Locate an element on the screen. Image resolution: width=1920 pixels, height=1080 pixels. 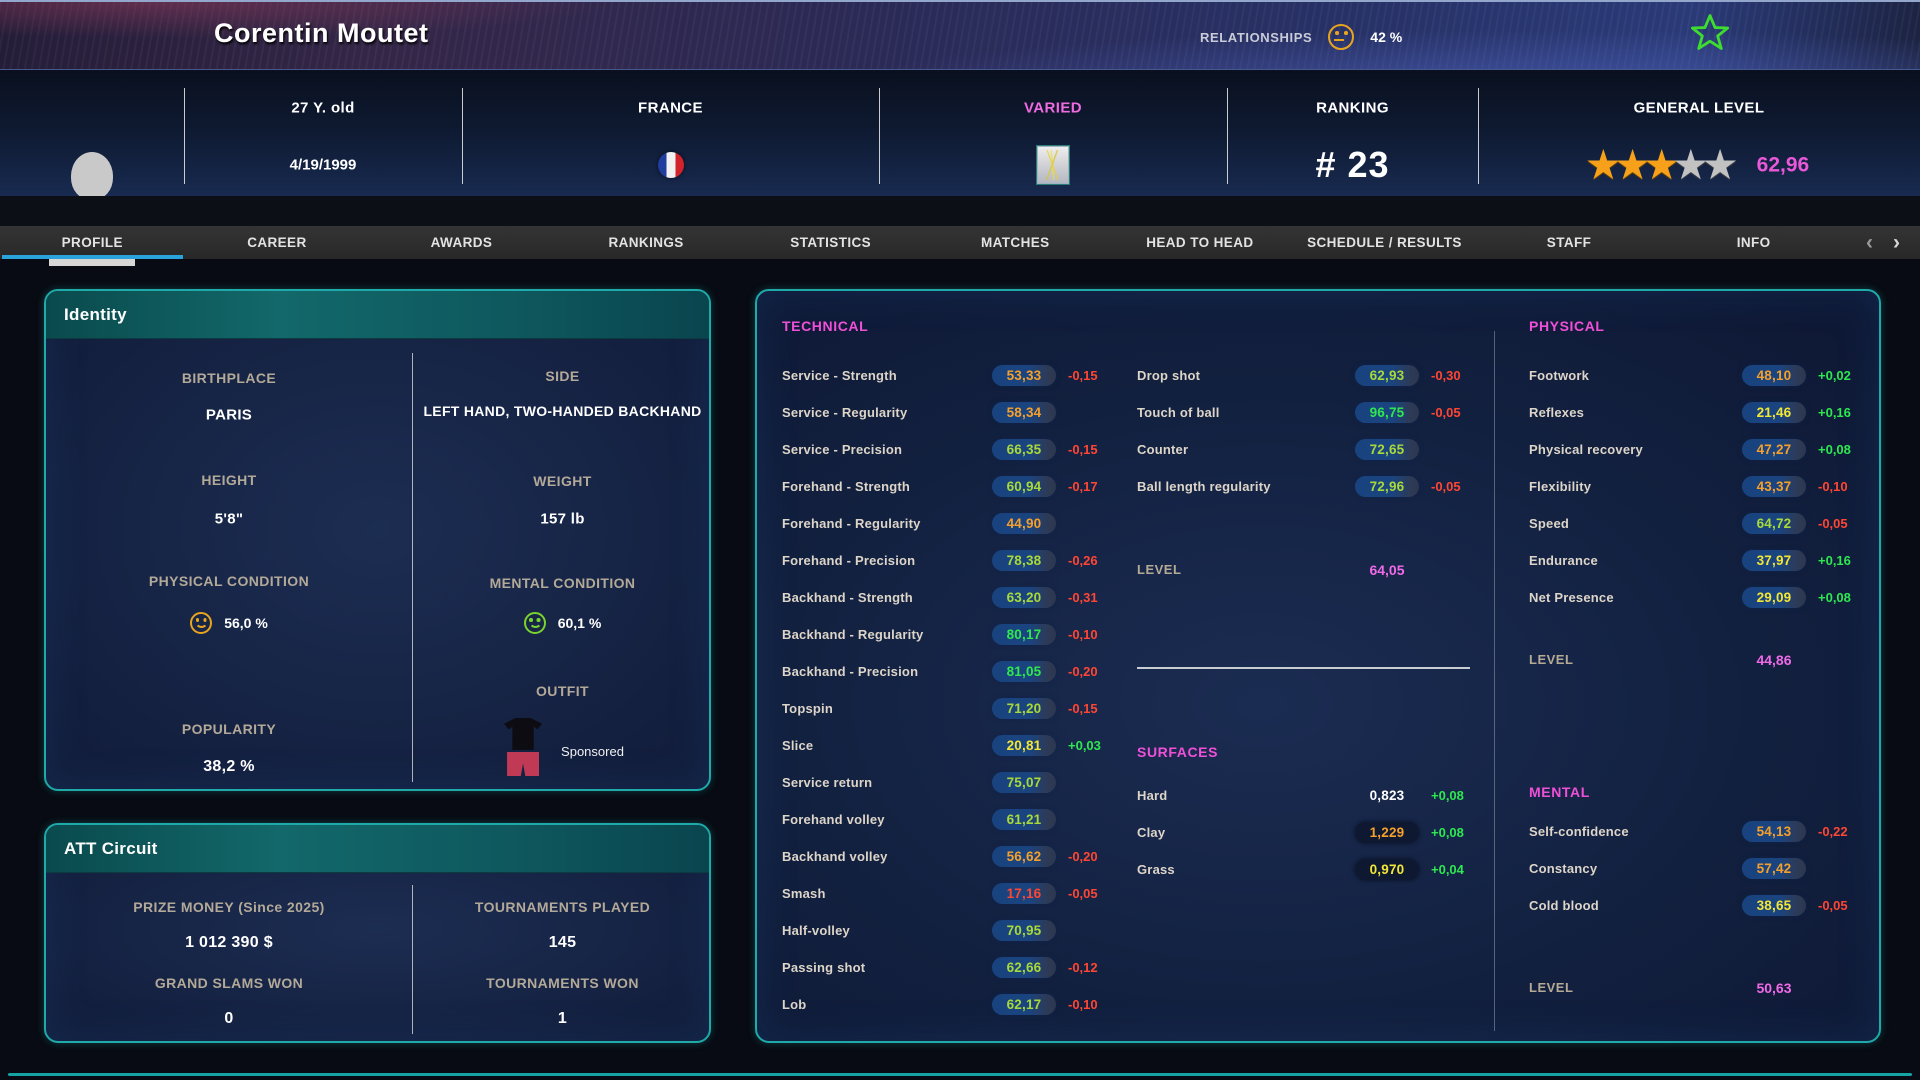
play-style-section: VARIED is located at coordinates (1053, 133).